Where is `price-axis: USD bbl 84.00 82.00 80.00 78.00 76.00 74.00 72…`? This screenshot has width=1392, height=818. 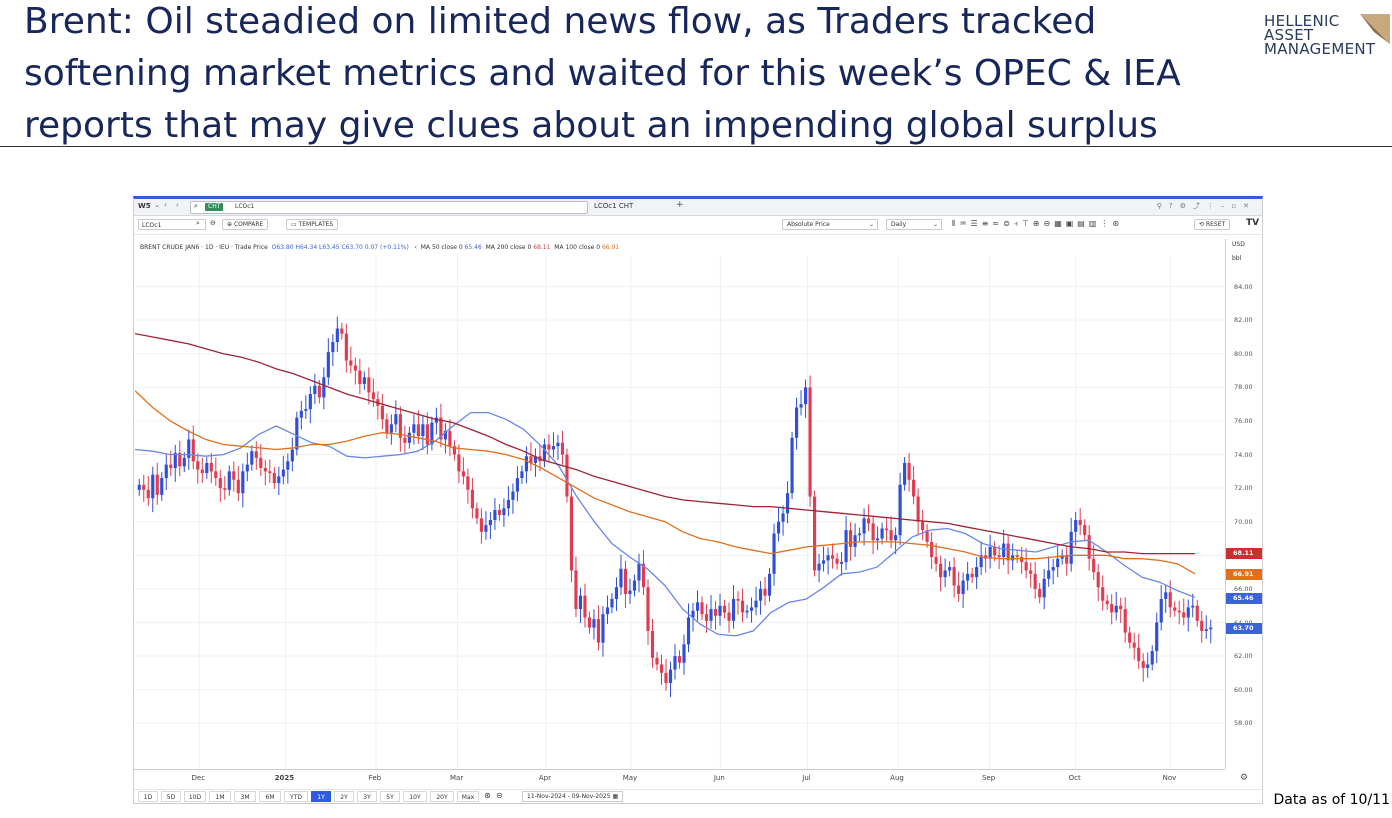
price-axis: USD bbl 84.00 82.00 80.00 78.00 76.00 74.00 72… is located at coordinates (1243, 504).